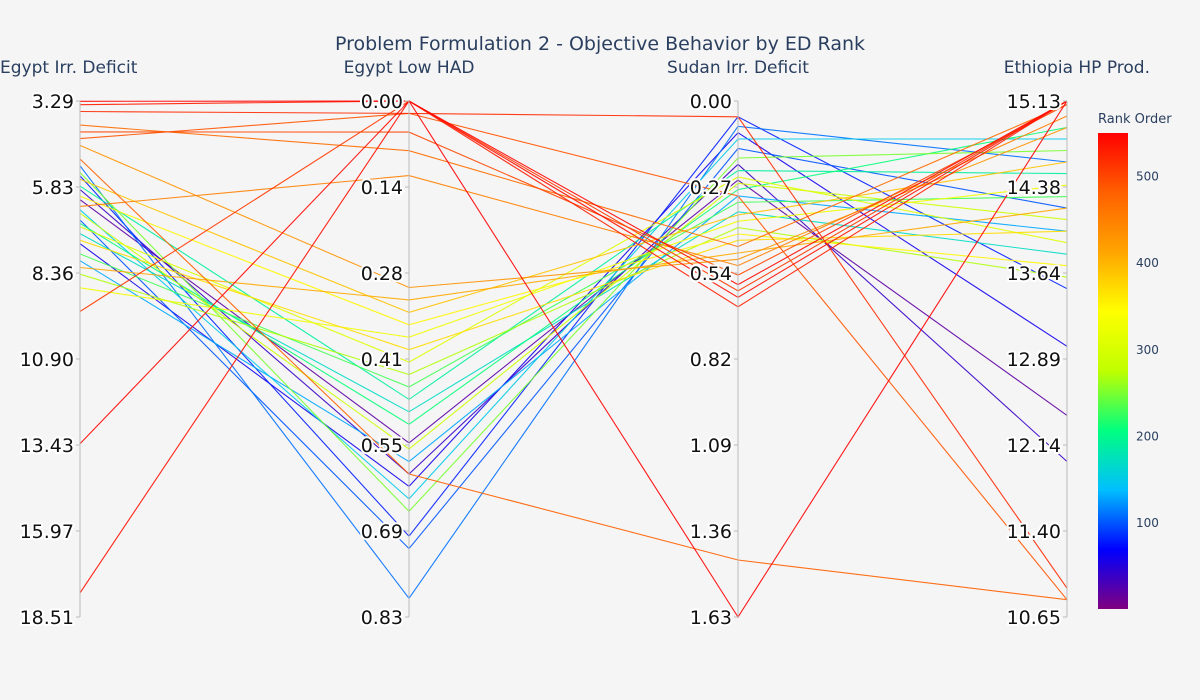 Image resolution: width=1200 pixels, height=700 pixels. Describe the element at coordinates (711, 102) in the screenshot. I see `axis-tick-label-2-0: 0.00` at that location.